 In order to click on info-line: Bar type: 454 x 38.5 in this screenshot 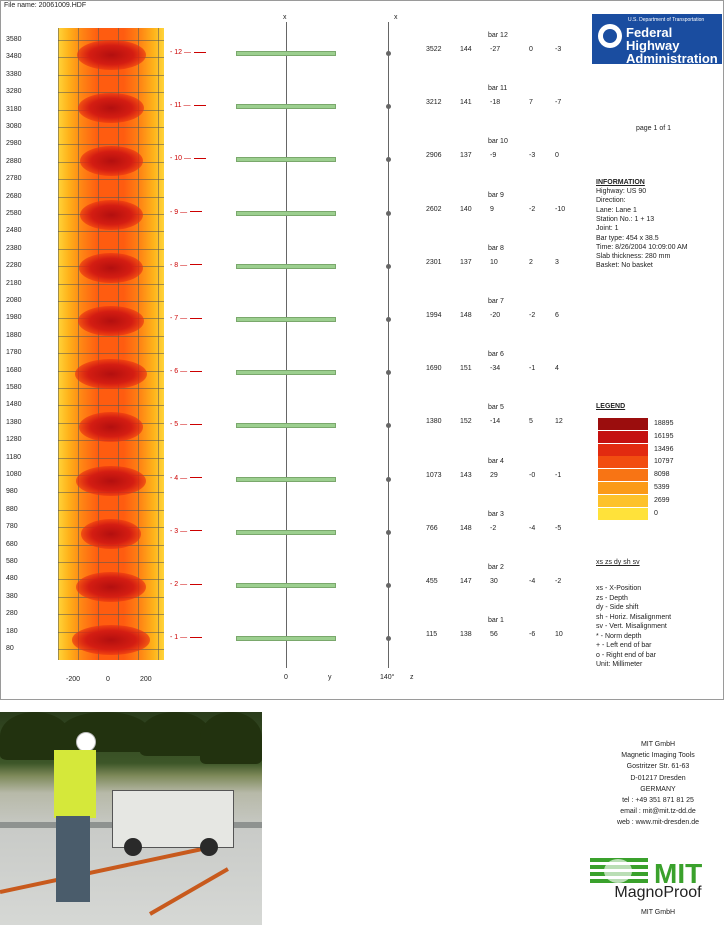, I will do `click(627, 238)`.